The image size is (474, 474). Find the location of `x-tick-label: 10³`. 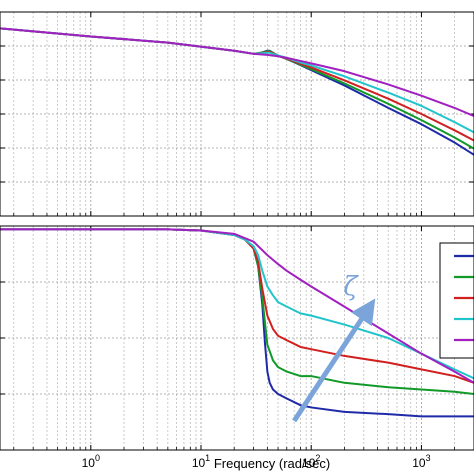

x-tick-label: 10³ is located at coordinates (421, 461).